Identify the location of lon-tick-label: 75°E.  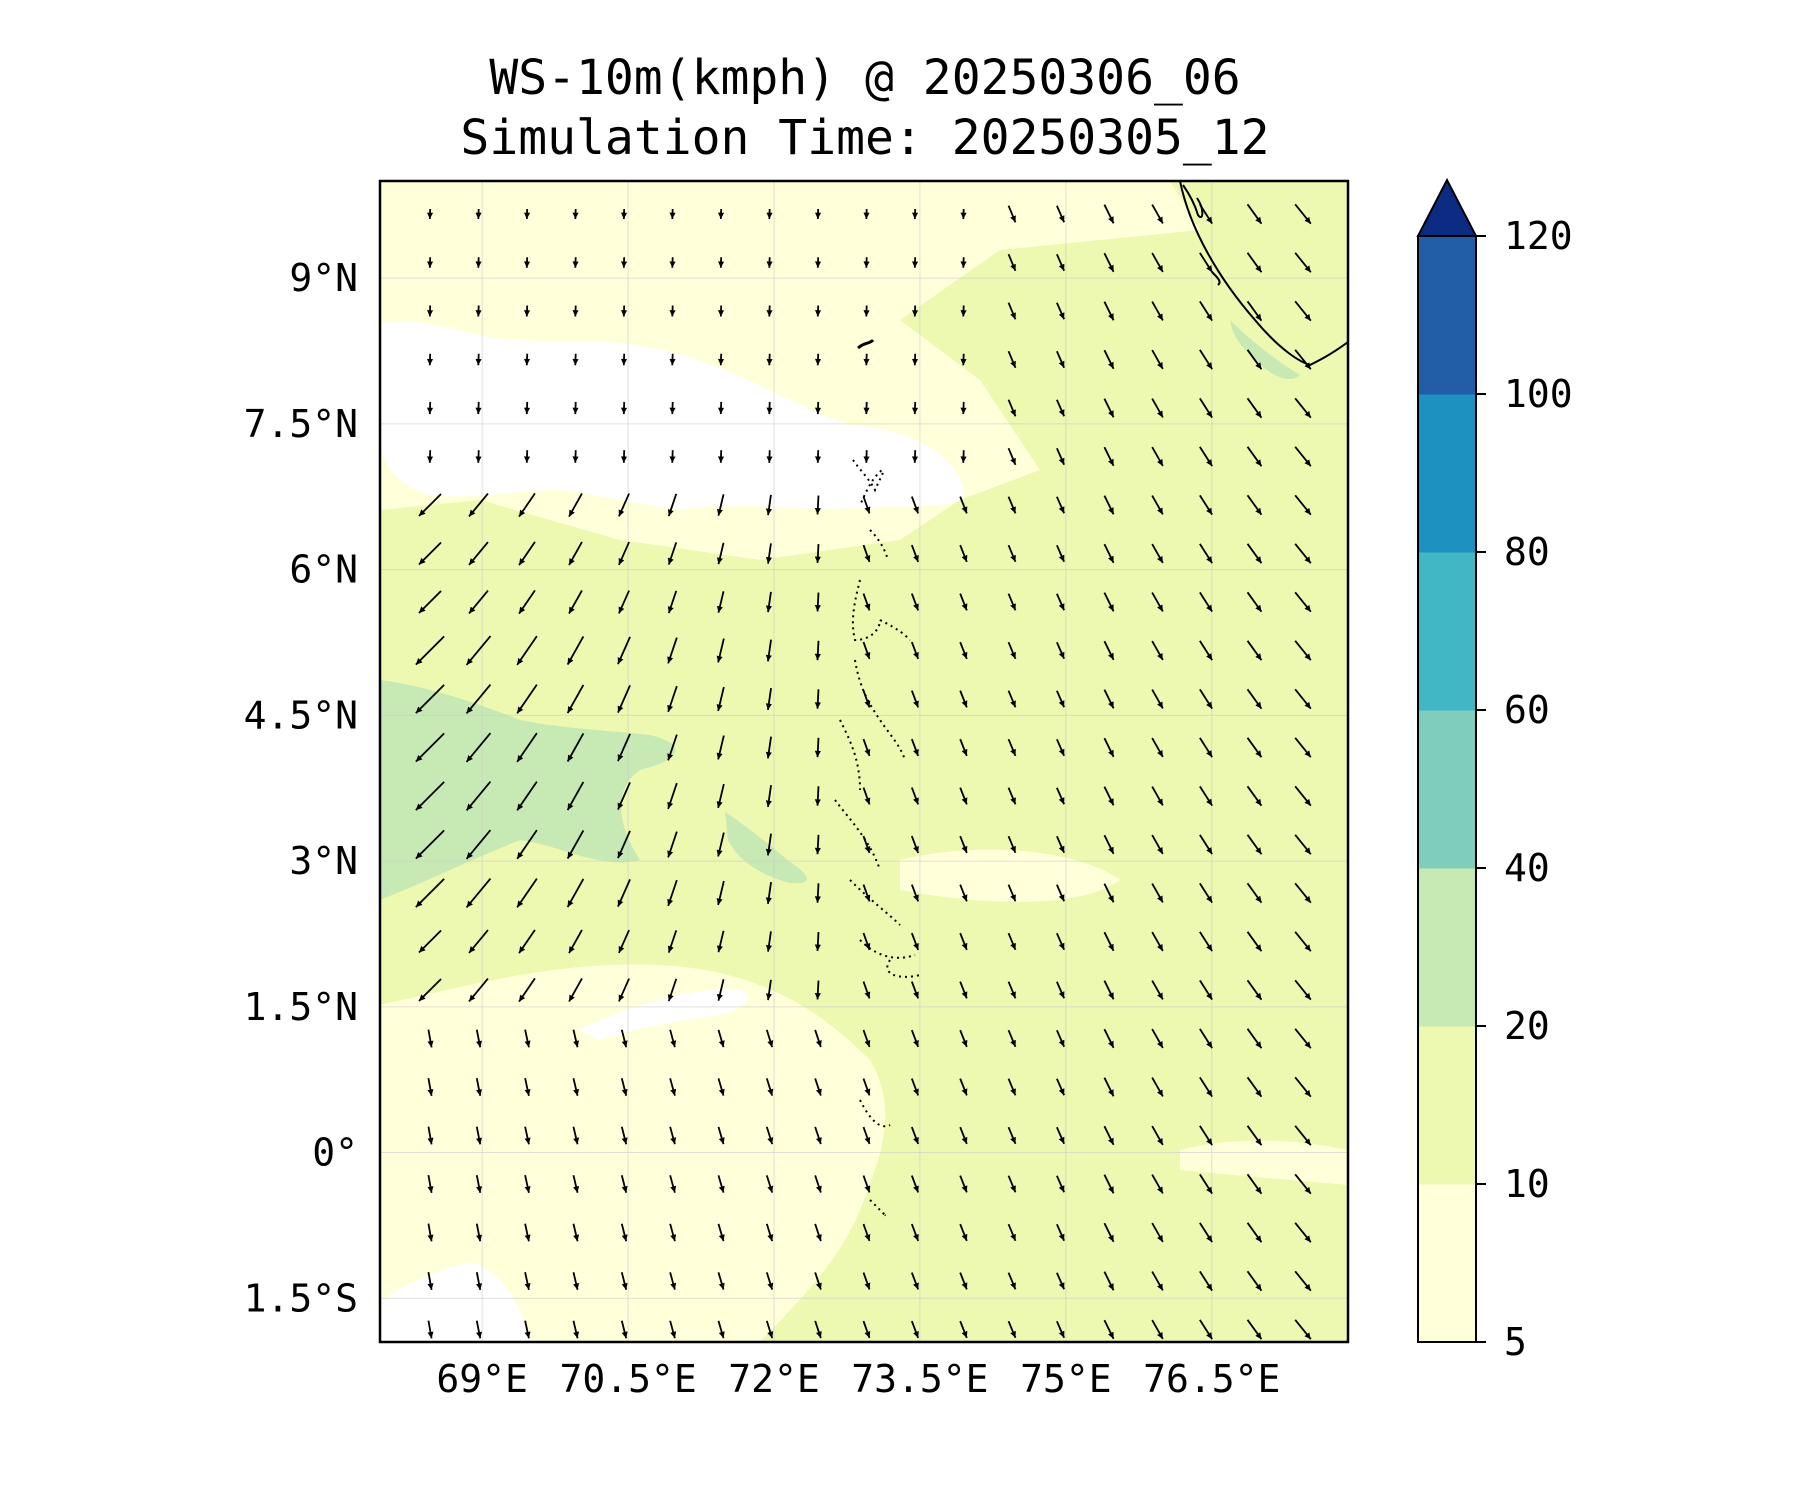
(1066, 1379).